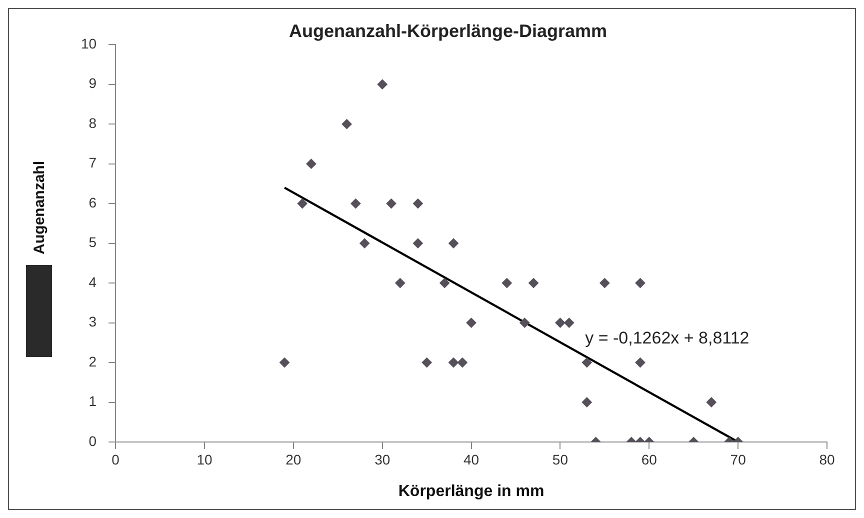  Describe the element at coordinates (92, 162) in the screenshot. I see `y-tick-label: 7` at that location.